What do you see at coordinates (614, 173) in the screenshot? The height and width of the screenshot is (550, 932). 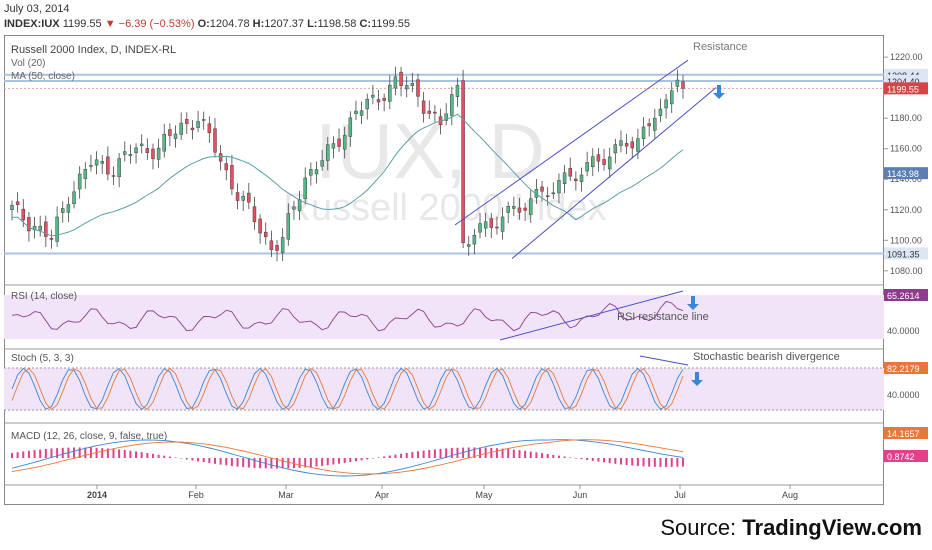 I see `channel-lower` at bounding box center [614, 173].